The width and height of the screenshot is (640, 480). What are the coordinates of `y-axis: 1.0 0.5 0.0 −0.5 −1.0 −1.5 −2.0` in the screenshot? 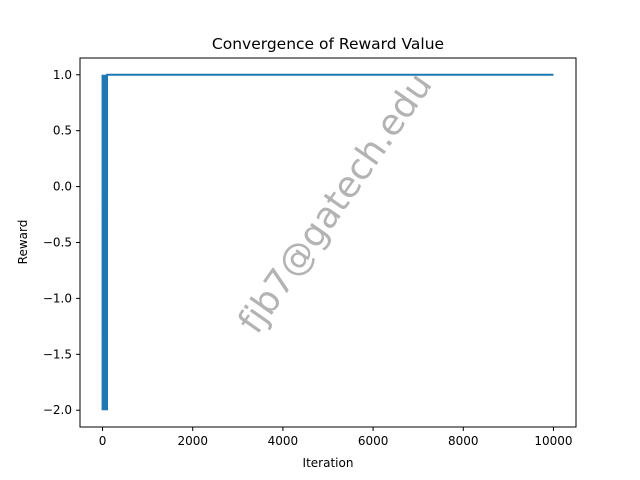 It's located at (61, 242).